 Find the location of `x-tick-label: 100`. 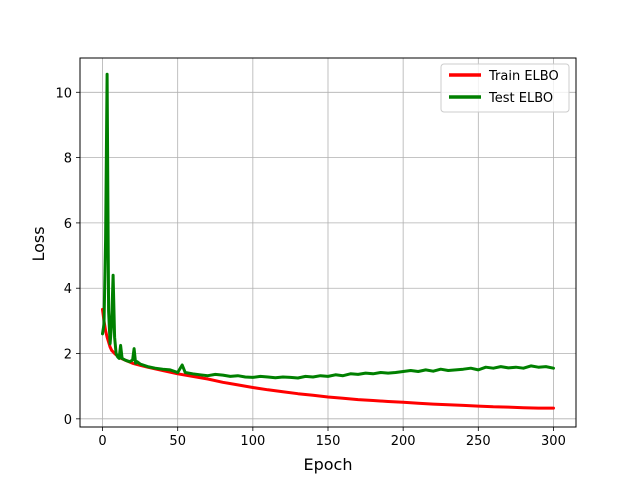

x-tick-label: 100 is located at coordinates (252, 441).